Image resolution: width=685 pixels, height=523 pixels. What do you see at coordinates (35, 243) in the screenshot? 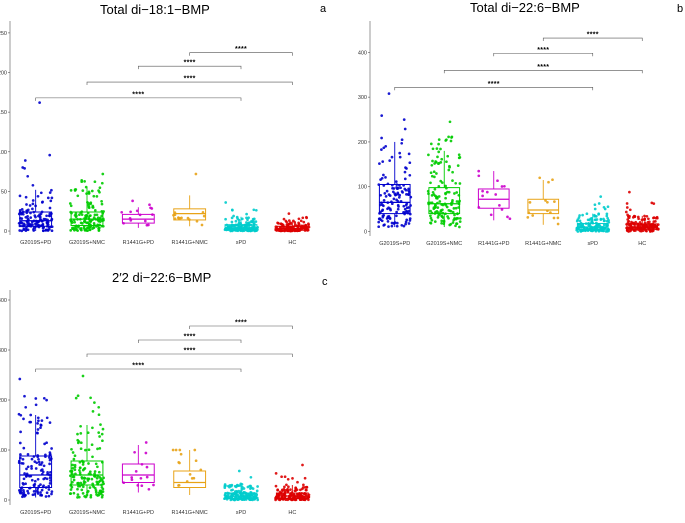
I see `x-tick-label: G2019S+PD` at bounding box center [35, 243].